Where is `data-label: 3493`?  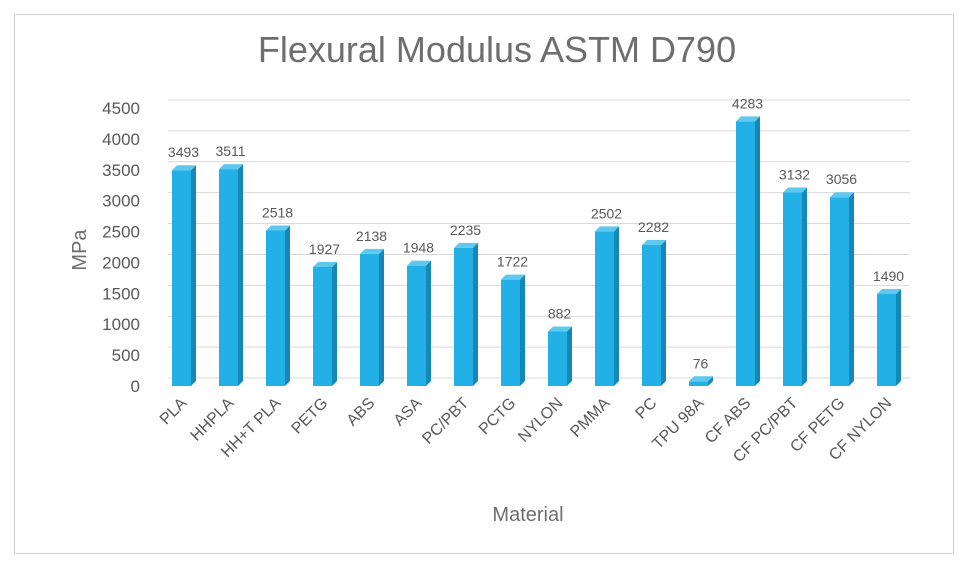 data-label: 3493 is located at coordinates (183, 152).